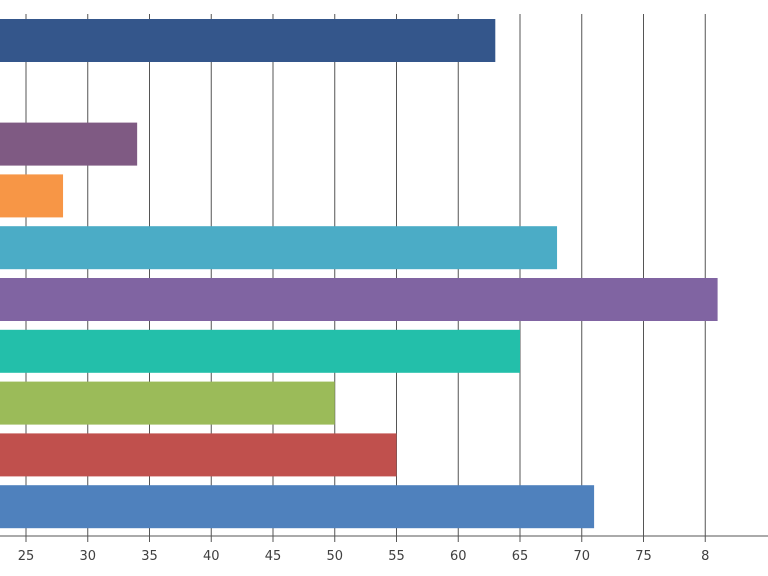  What do you see at coordinates (334, 556) in the screenshot?
I see `x-tick-label: 50` at bounding box center [334, 556].